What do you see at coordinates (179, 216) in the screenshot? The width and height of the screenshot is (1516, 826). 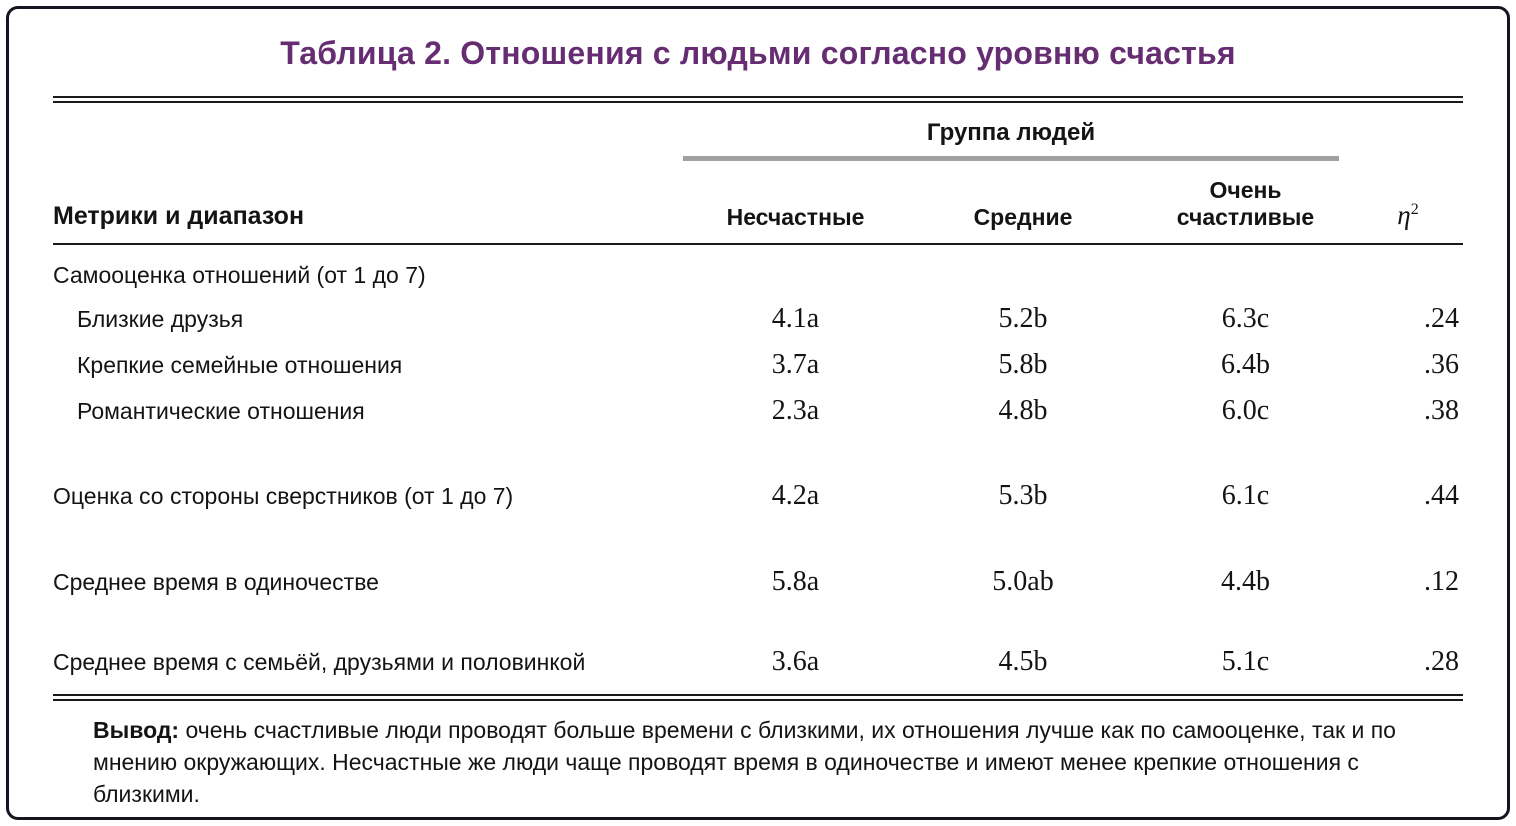 I see `column-header-metrics: Метрики и диапазон` at bounding box center [179, 216].